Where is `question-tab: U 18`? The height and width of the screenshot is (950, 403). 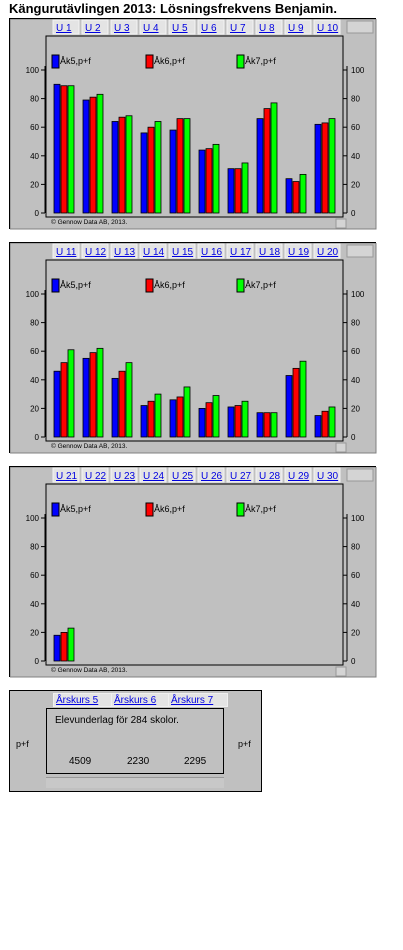
question-tab: U 18 is located at coordinates (269, 251).